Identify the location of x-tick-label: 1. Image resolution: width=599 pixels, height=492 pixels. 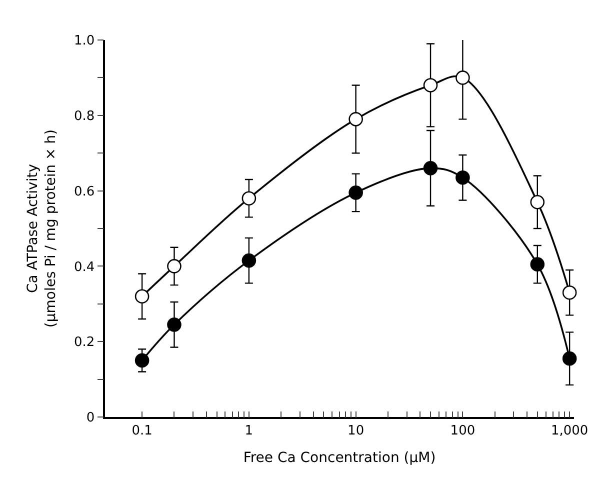
(249, 430).